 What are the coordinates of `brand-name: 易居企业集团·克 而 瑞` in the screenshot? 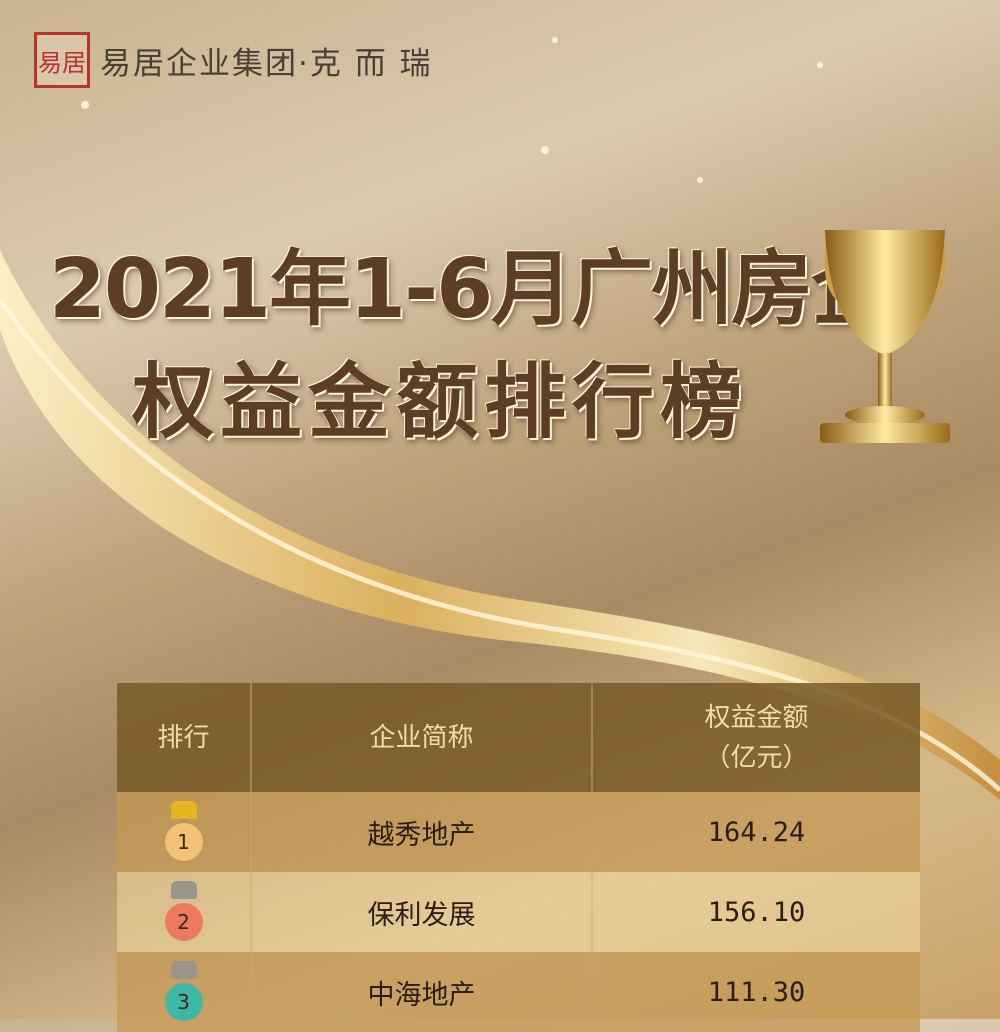 It's located at (266, 63).